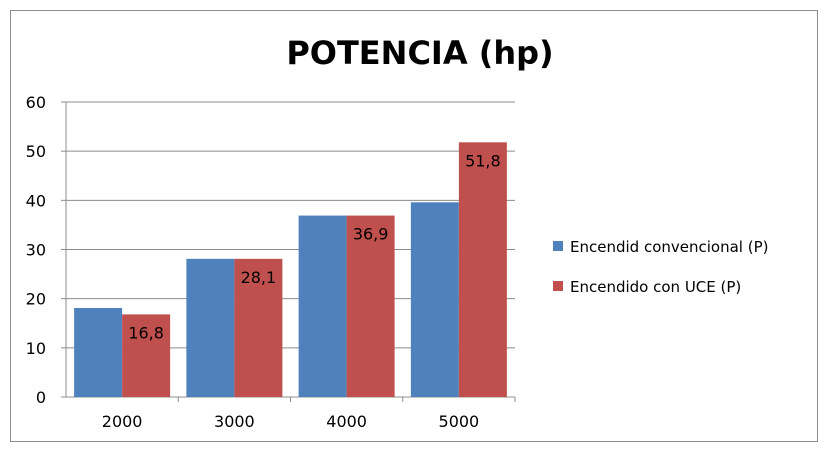 The height and width of the screenshot is (452, 828). I want to click on data-label: 51,8, so click(483, 160).